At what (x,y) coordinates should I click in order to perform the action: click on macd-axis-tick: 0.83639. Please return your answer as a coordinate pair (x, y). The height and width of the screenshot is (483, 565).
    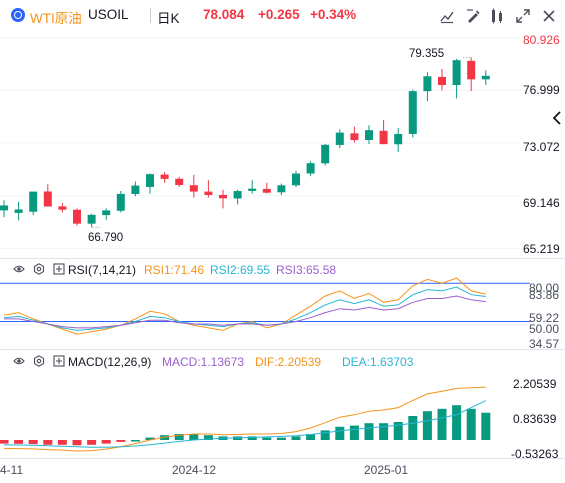
    Looking at the image, I should click on (535, 419).